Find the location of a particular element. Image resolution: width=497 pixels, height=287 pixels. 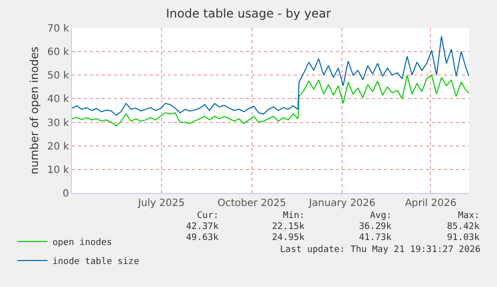

x-tick-label: October 2025 is located at coordinates (252, 203).